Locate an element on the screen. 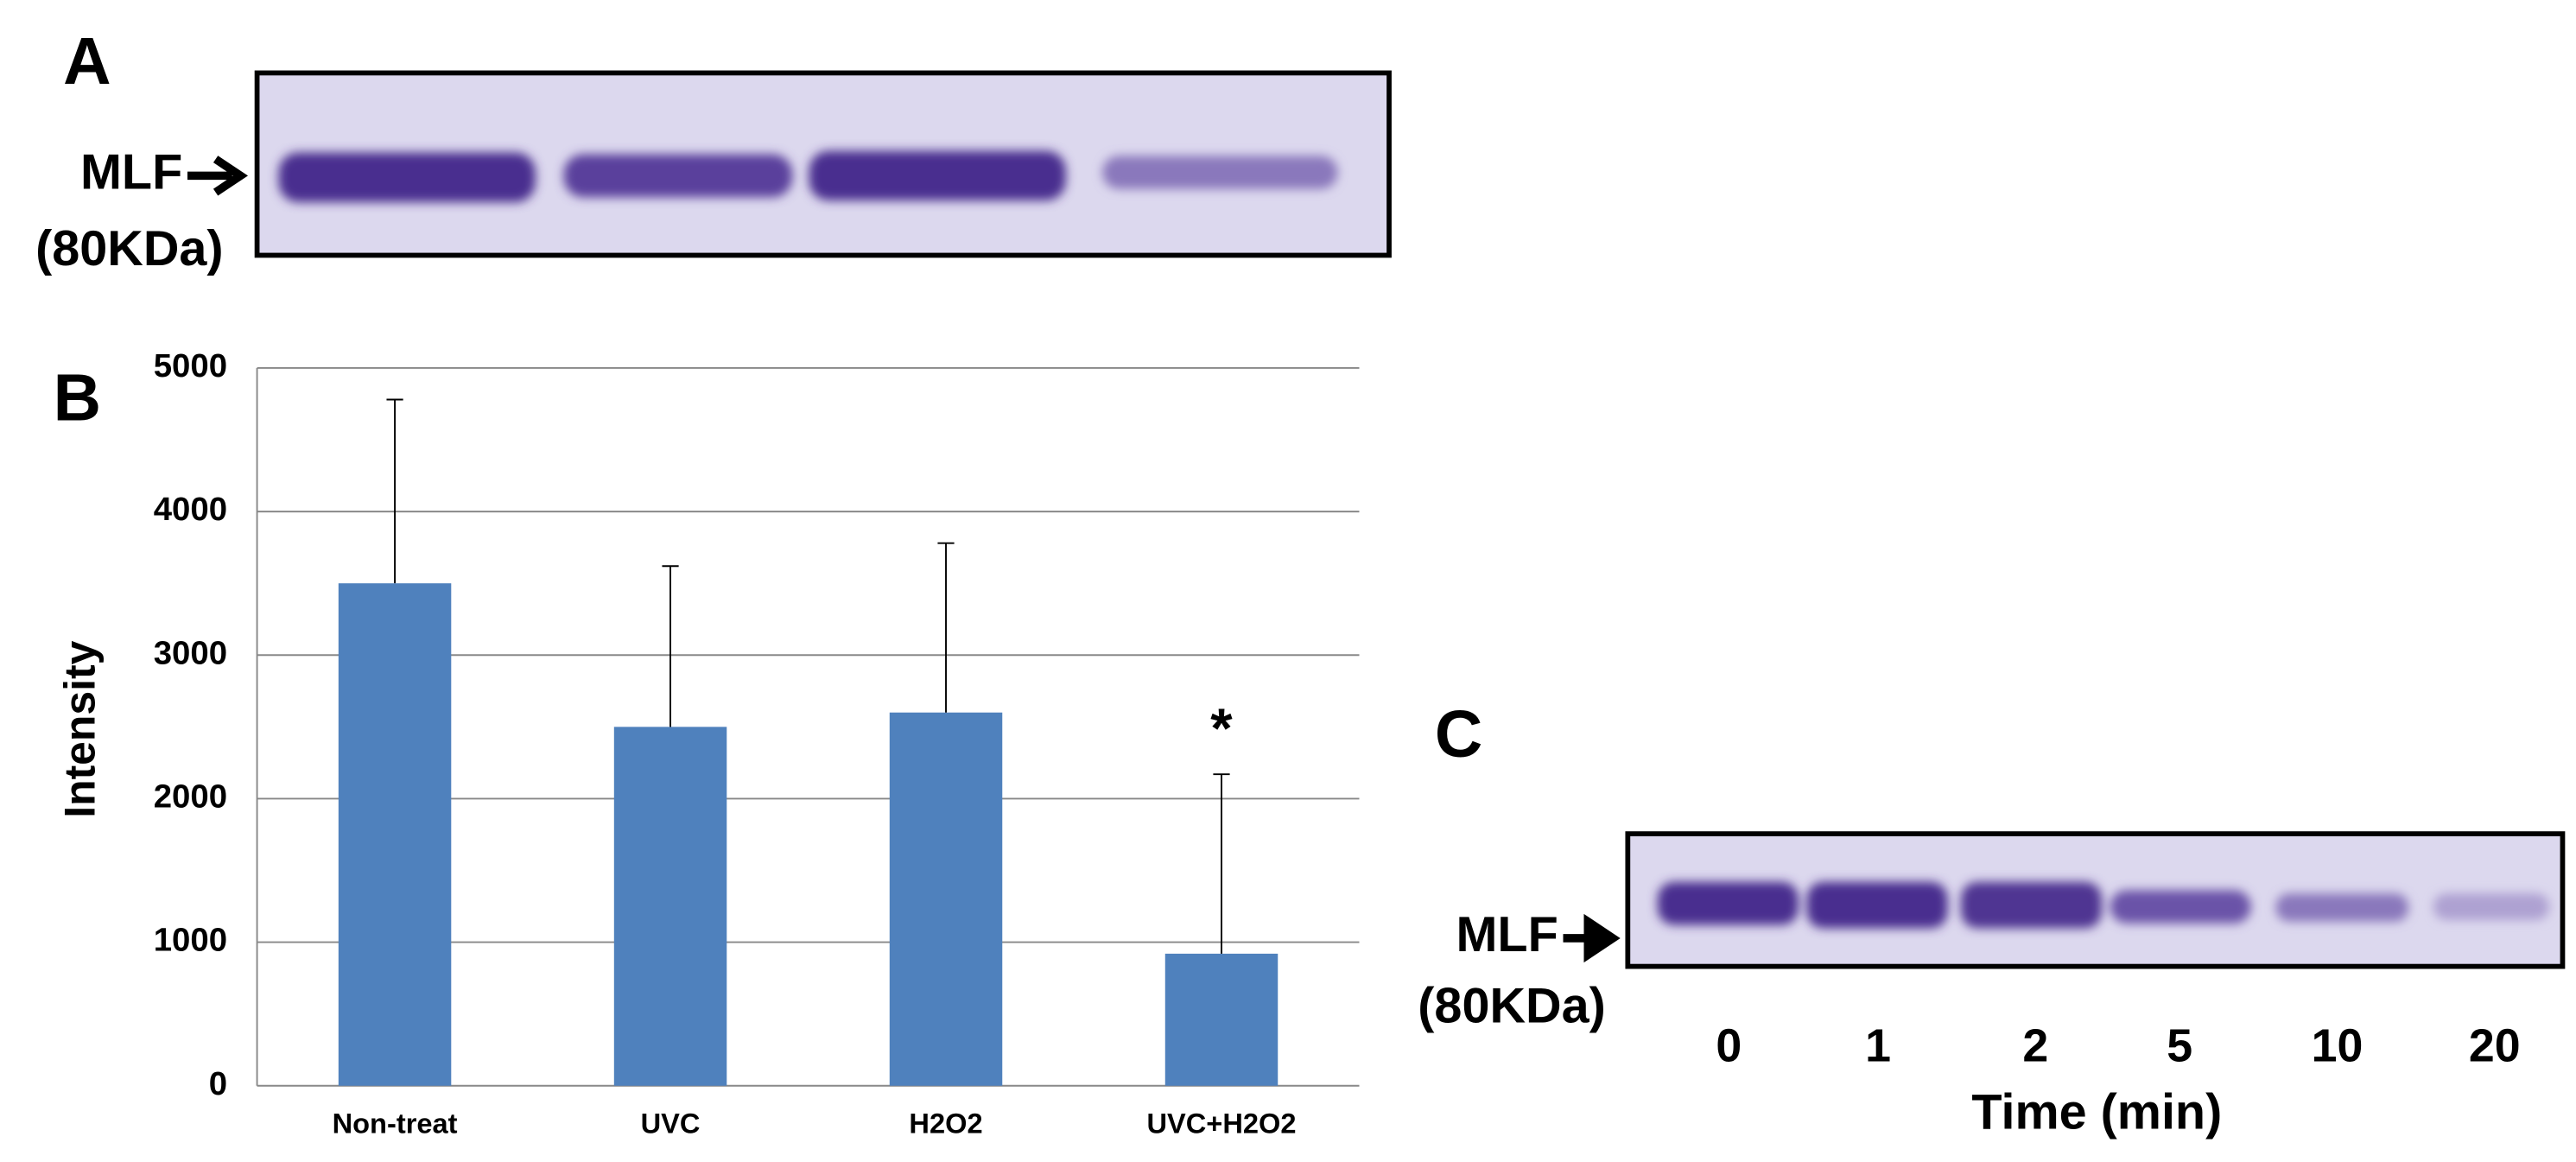 The image size is (2576, 1162). x-tick-label: H2O2 is located at coordinates (945, 1123).